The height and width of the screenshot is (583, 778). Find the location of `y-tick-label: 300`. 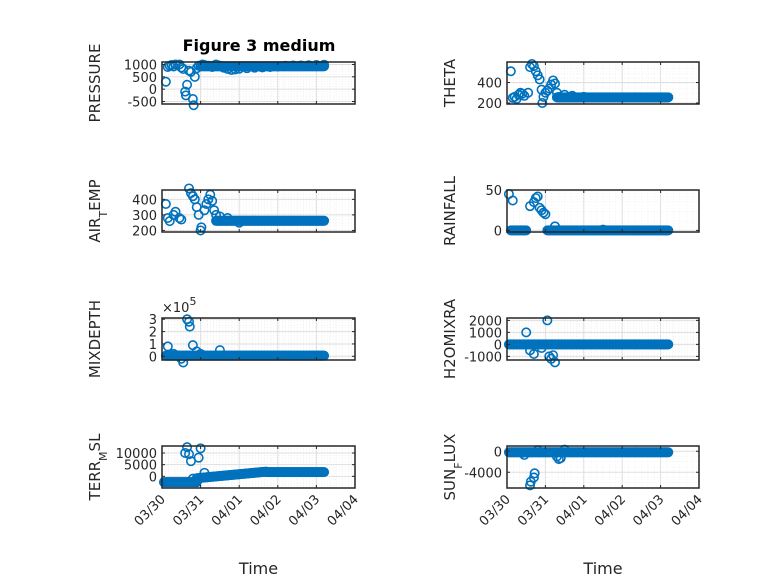

y-tick-label: 300 is located at coordinates (144, 216).